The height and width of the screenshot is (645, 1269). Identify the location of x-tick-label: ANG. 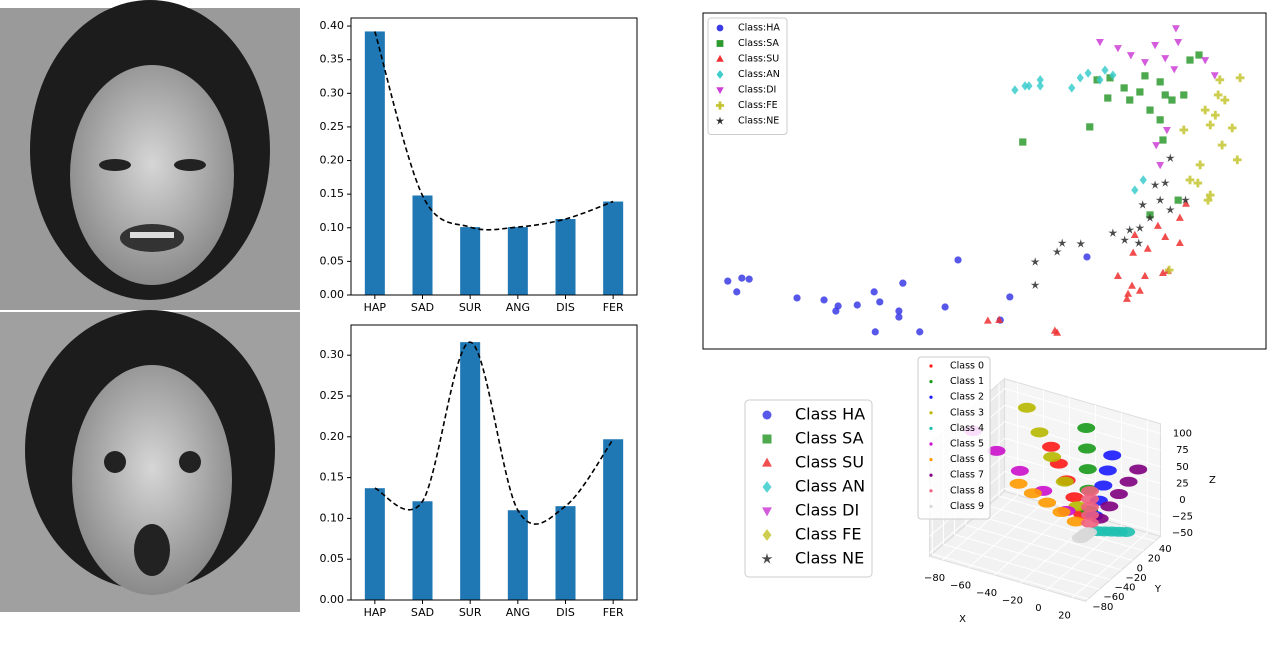
(518, 612).